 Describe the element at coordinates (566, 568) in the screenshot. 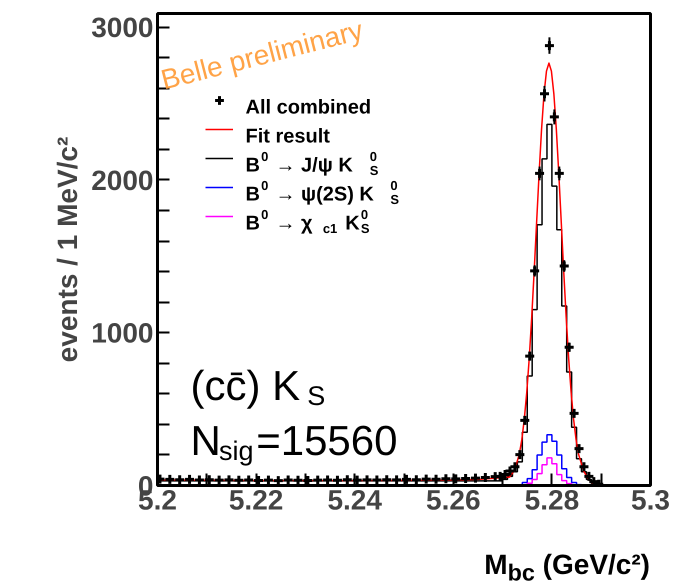

I see `x-axis-title: M$_{bc}$ (GeV/c²)` at that location.